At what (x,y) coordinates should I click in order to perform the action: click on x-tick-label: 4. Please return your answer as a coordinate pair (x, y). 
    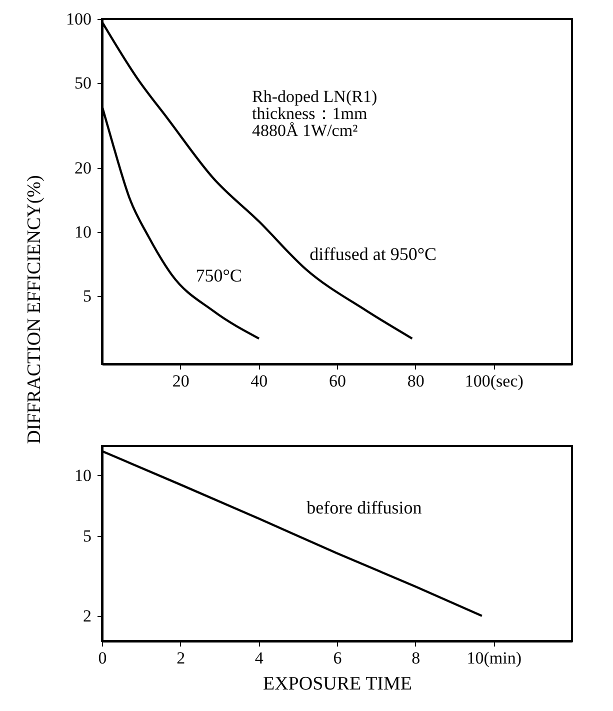
    Looking at the image, I should click on (259, 658).